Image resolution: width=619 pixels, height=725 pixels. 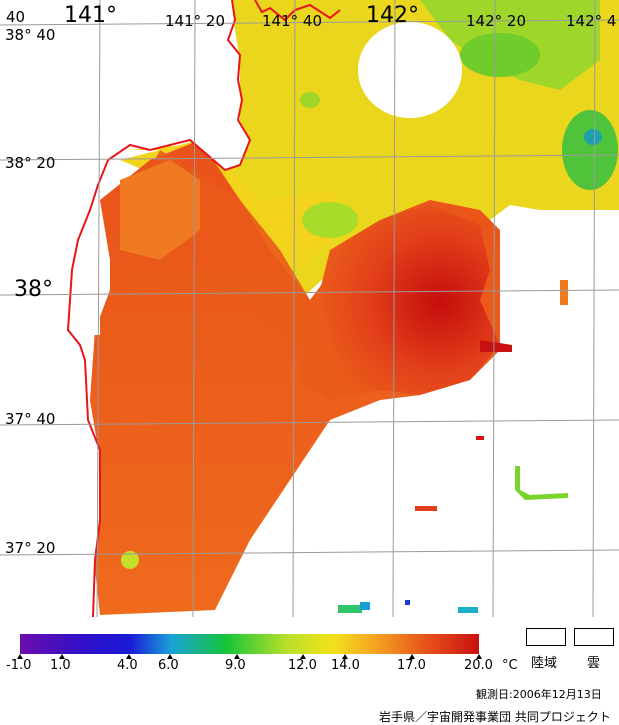 I want to click on latitude-label: 38°, so click(x=33, y=289).